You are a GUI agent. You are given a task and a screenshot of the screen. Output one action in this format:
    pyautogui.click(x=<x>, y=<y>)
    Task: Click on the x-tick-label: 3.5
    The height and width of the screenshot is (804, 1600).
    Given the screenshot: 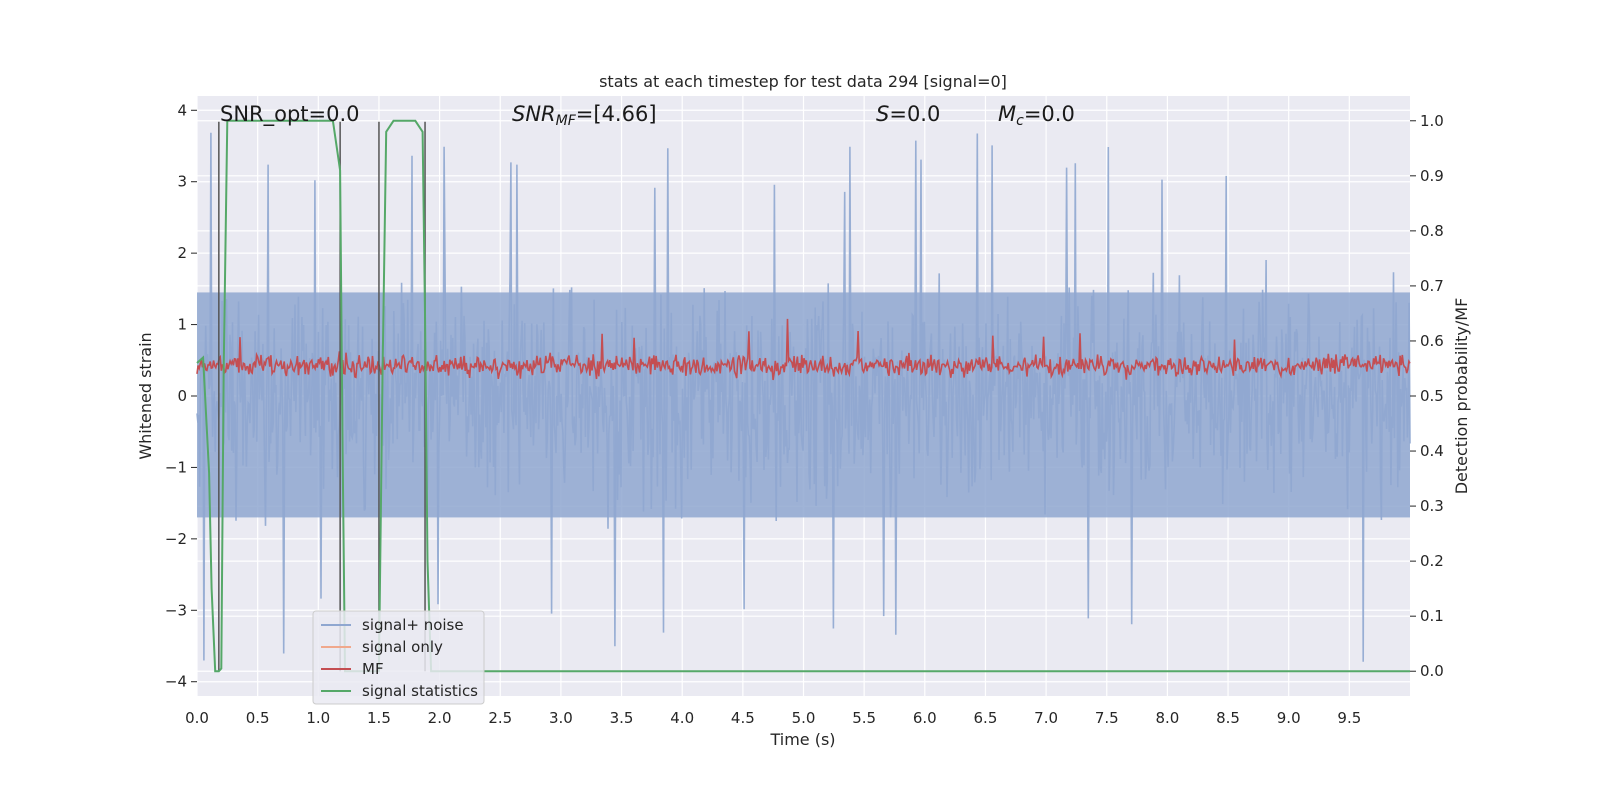 What is the action you would take?
    pyautogui.click(x=622, y=718)
    